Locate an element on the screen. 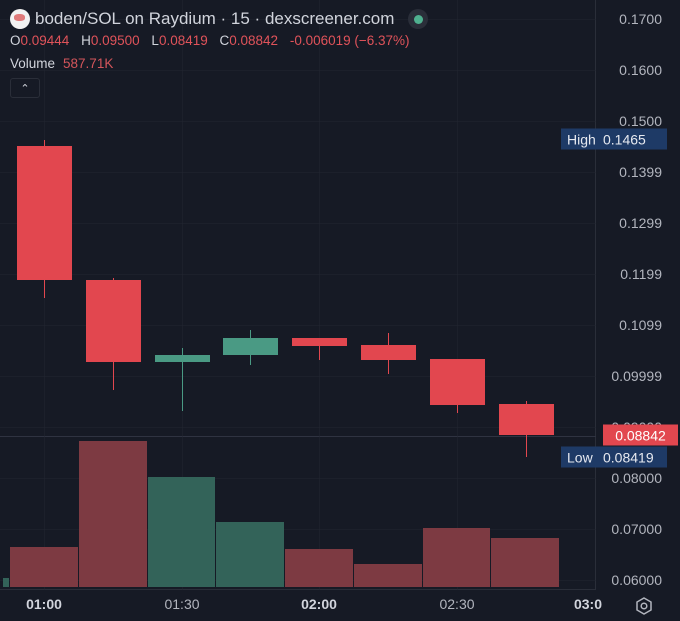 This screenshot has width=680, height=621. collapse-legend-button: ⌃ is located at coordinates (25, 88).